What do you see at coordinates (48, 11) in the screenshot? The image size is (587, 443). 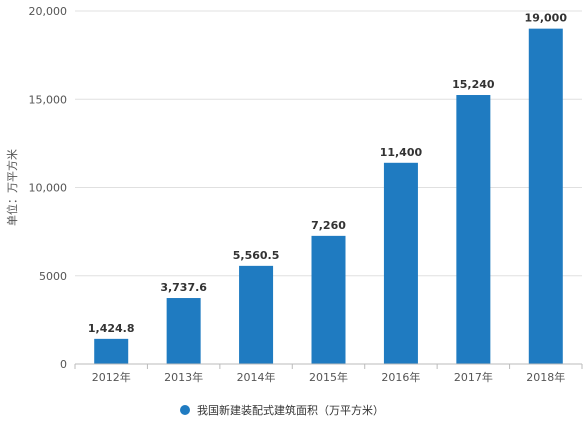 I see `y-tick-label: 20,000` at bounding box center [48, 11].